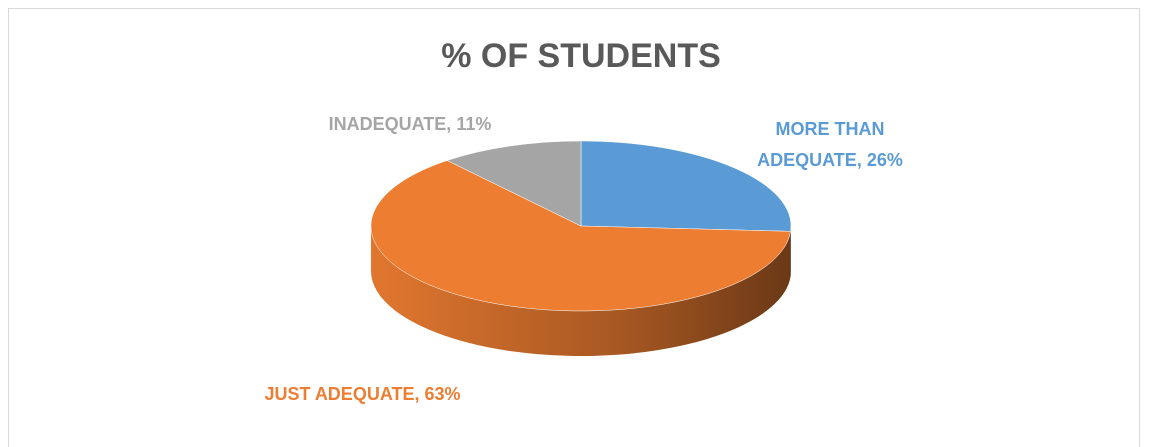 The image size is (1150, 447). Describe the element at coordinates (339, 394) in the screenshot. I see `label-category: JUST ADEQUATE` at that location.